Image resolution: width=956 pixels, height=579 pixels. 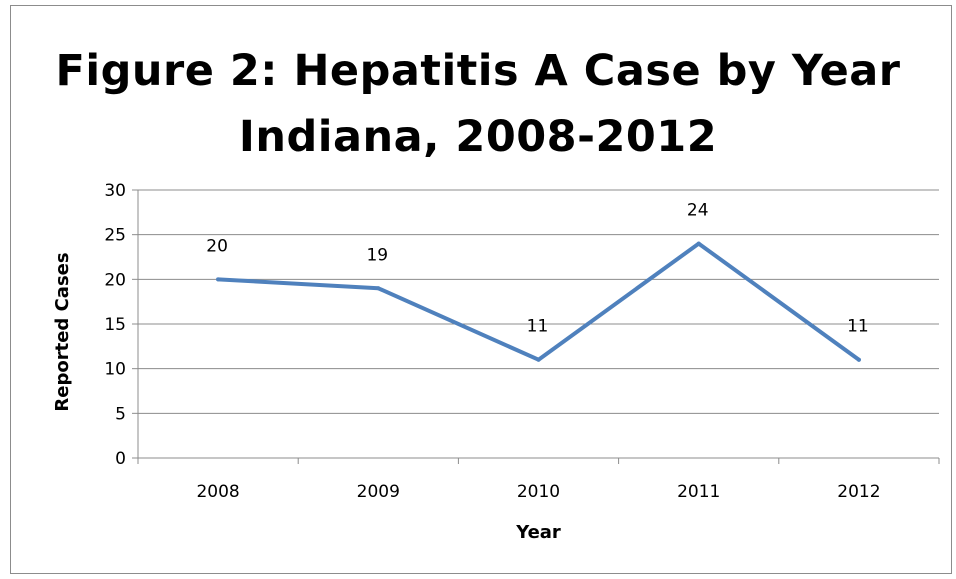 What do you see at coordinates (217, 492) in the screenshot?
I see `x-tick-label: 2008` at bounding box center [217, 492].